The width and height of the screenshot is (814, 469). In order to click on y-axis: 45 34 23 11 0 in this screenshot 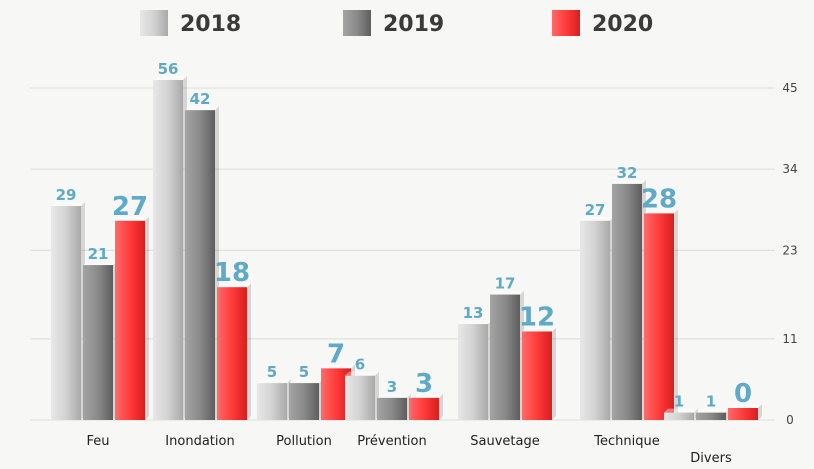, I will do `click(789, 254)`.